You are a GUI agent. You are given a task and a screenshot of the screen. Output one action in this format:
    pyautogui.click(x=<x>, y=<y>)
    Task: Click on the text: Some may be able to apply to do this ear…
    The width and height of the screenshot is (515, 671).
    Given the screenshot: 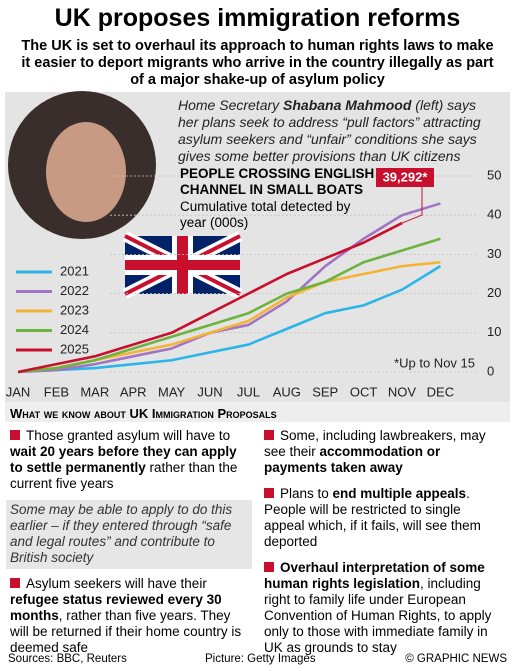 What is the action you would take?
    pyautogui.click(x=121, y=533)
    